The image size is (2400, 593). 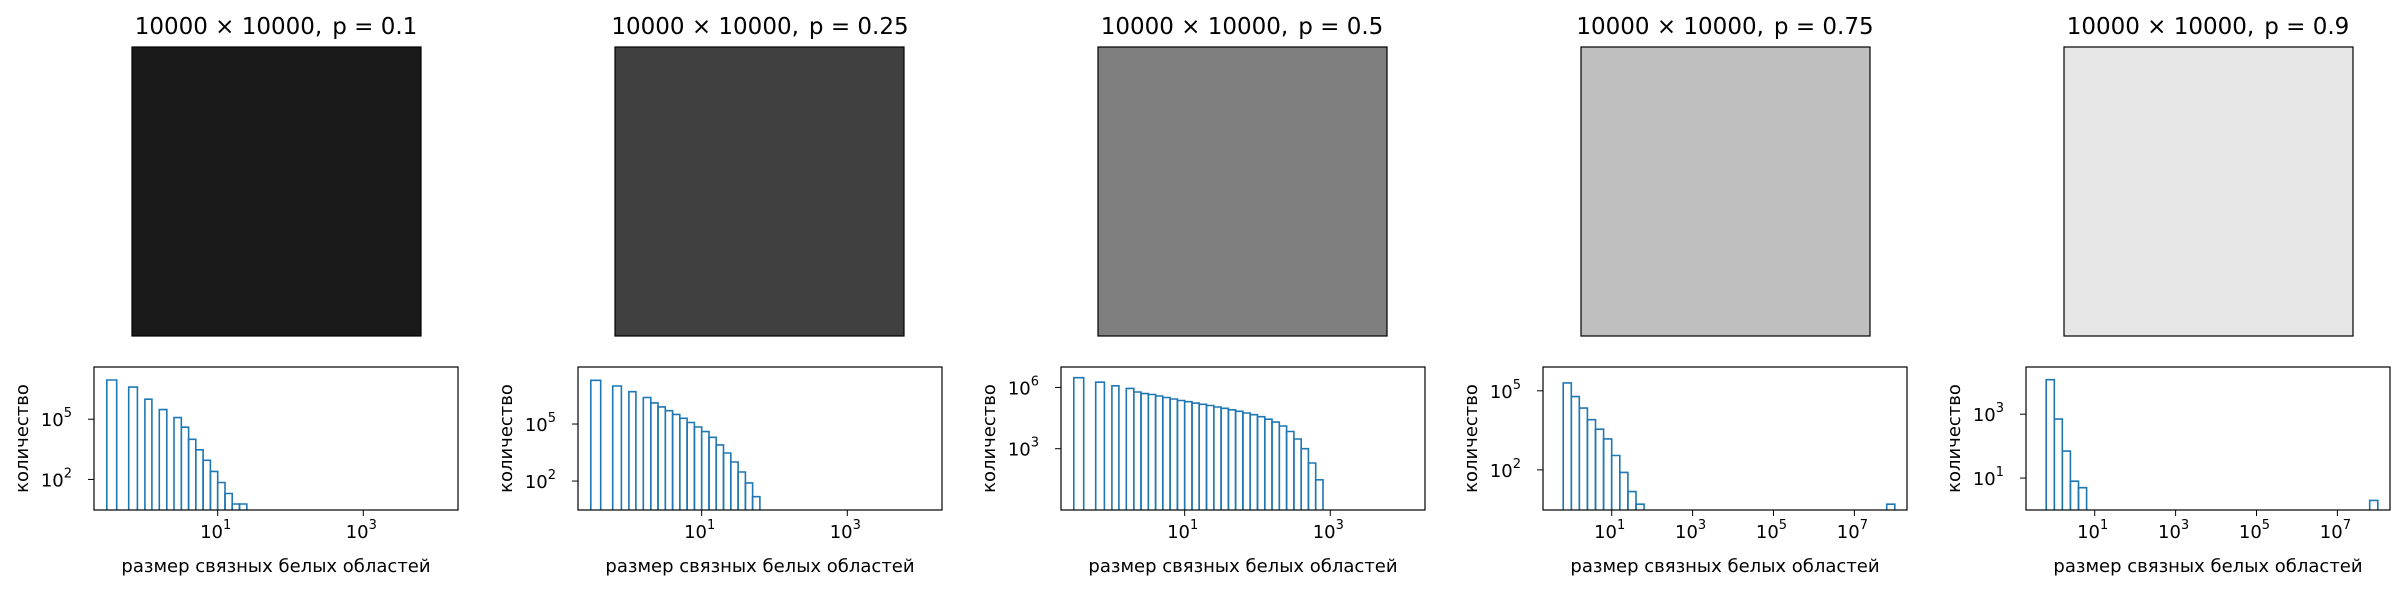 What do you see at coordinates (1988, 413) in the screenshot?
I see `y-tick-label: 10³` at bounding box center [1988, 413].